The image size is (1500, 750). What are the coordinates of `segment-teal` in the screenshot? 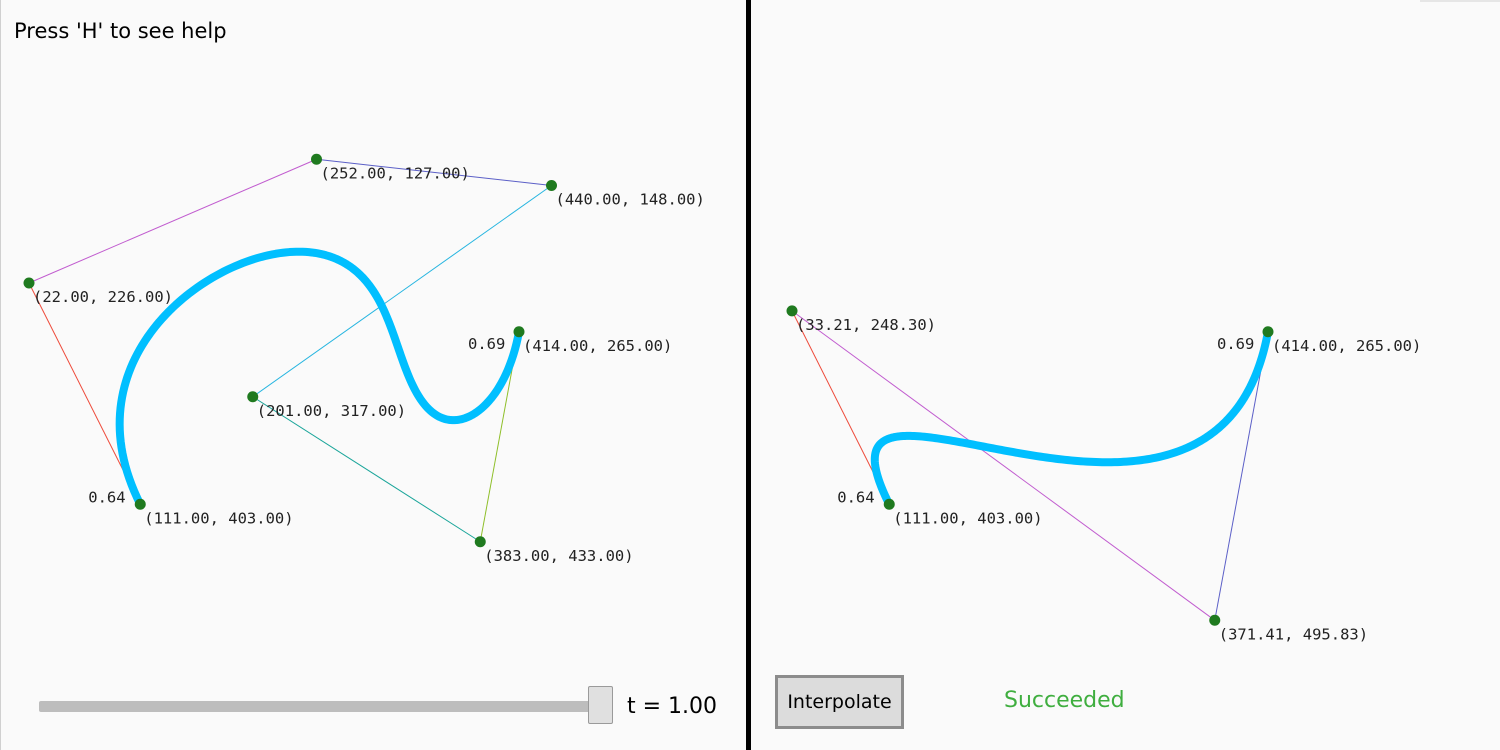 It's located at (366, 469).